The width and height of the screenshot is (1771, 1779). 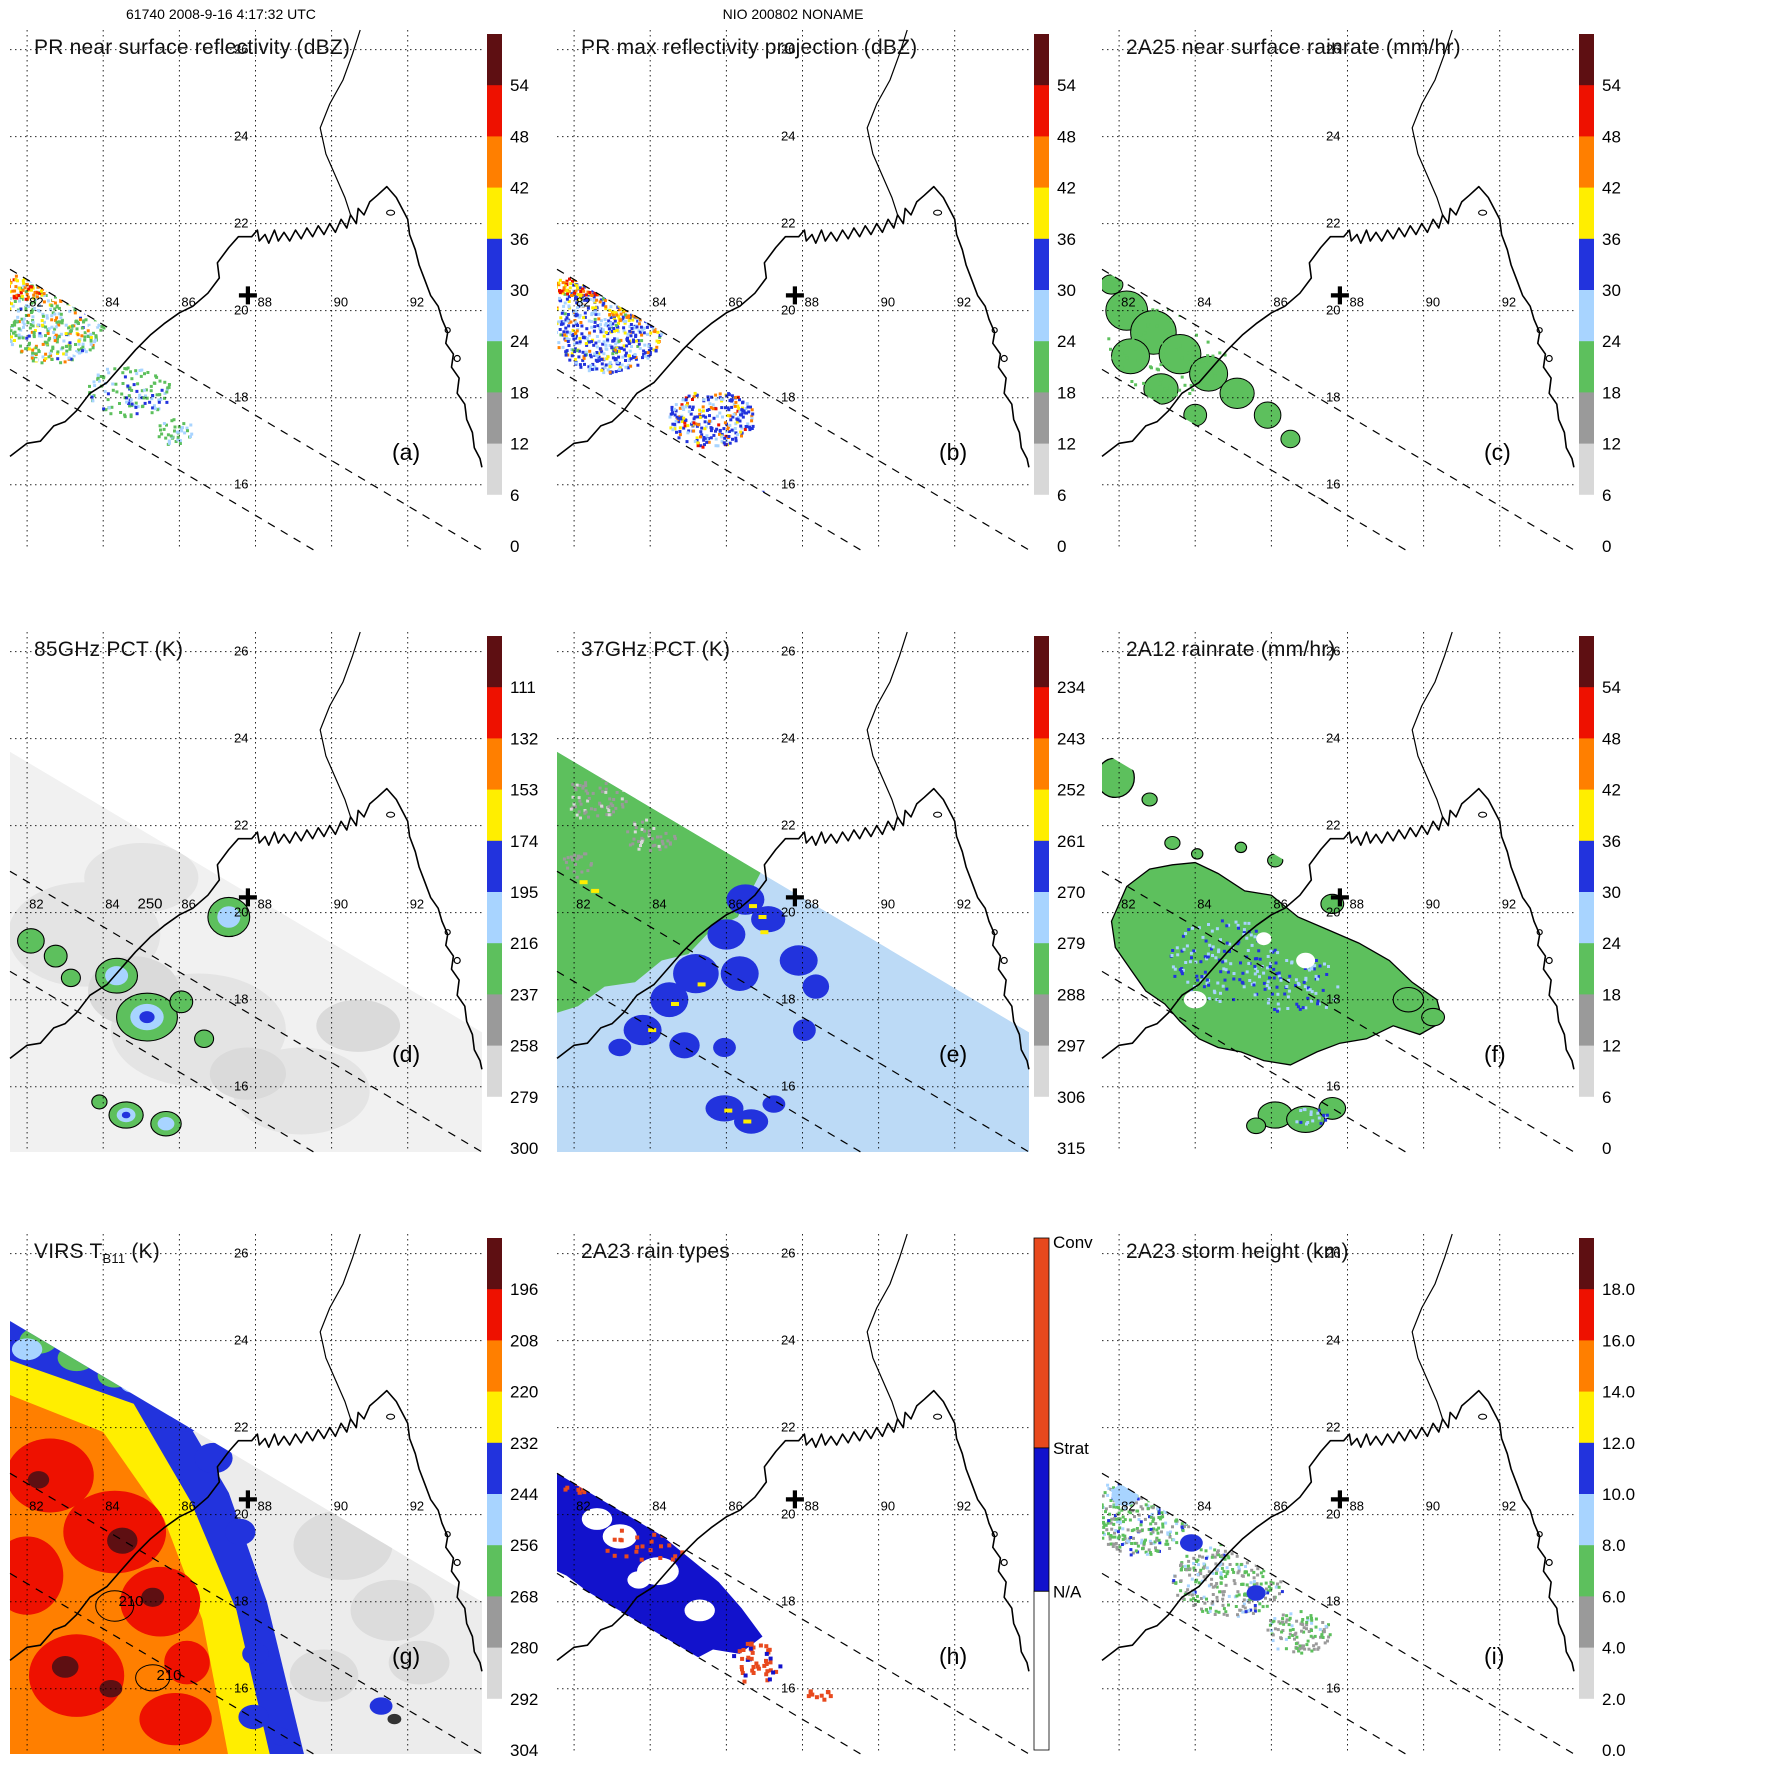 What do you see at coordinates (524, 1148) in the screenshot?
I see `colorbar-tick-label: 300` at bounding box center [524, 1148].